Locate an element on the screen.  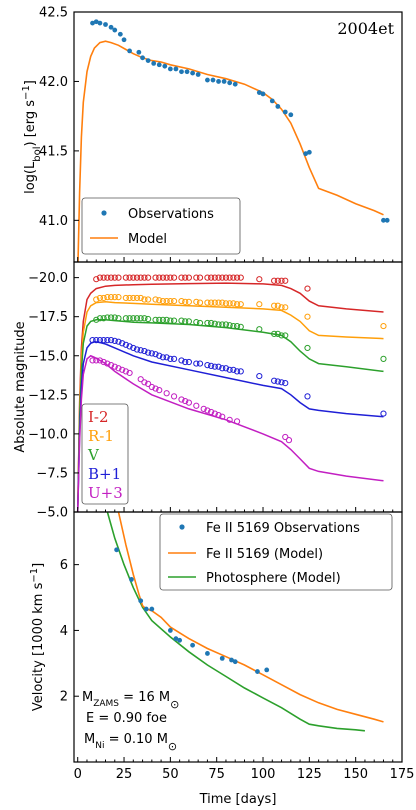
y-tick-label: −20.0 is located at coordinates (48, 278).